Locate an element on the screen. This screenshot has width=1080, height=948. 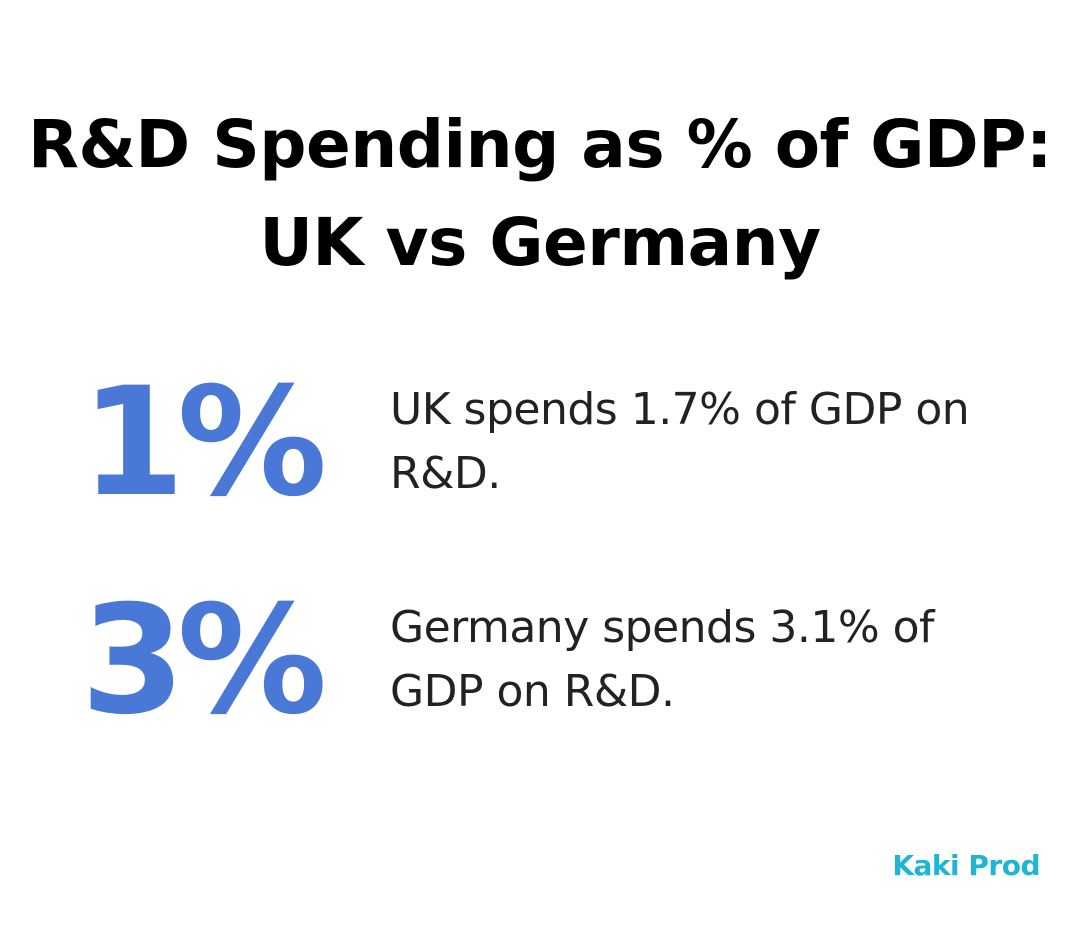
stat-value-uk: 1% is located at coordinates (204, 443).